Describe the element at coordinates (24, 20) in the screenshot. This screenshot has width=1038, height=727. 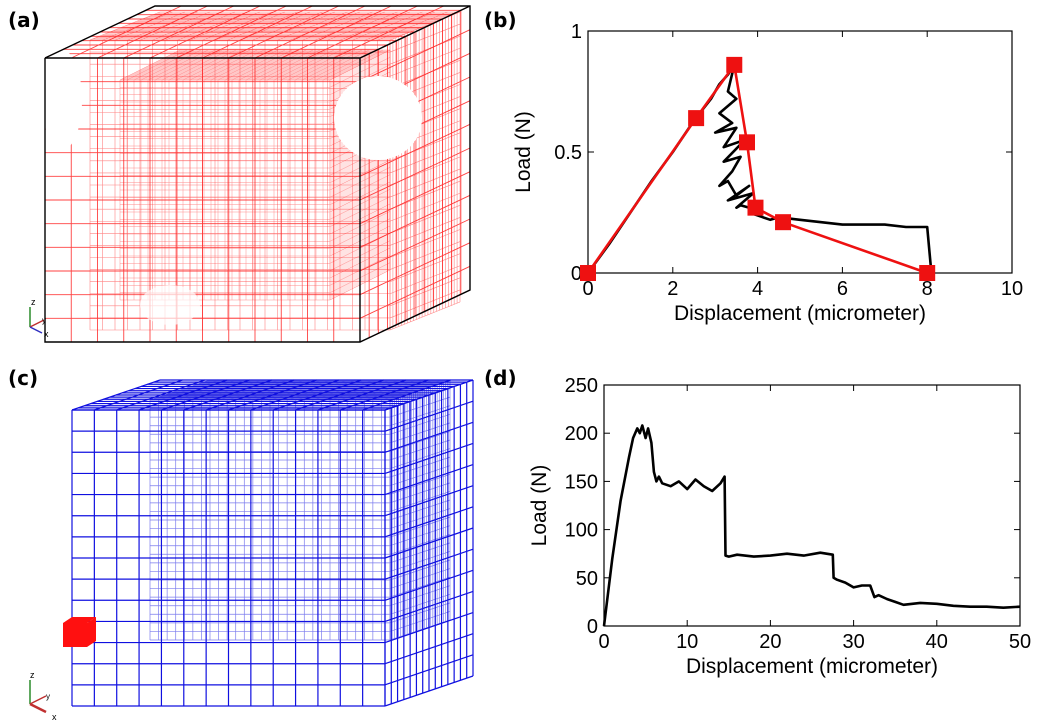
I see `panel-label-a: (a)` at that location.